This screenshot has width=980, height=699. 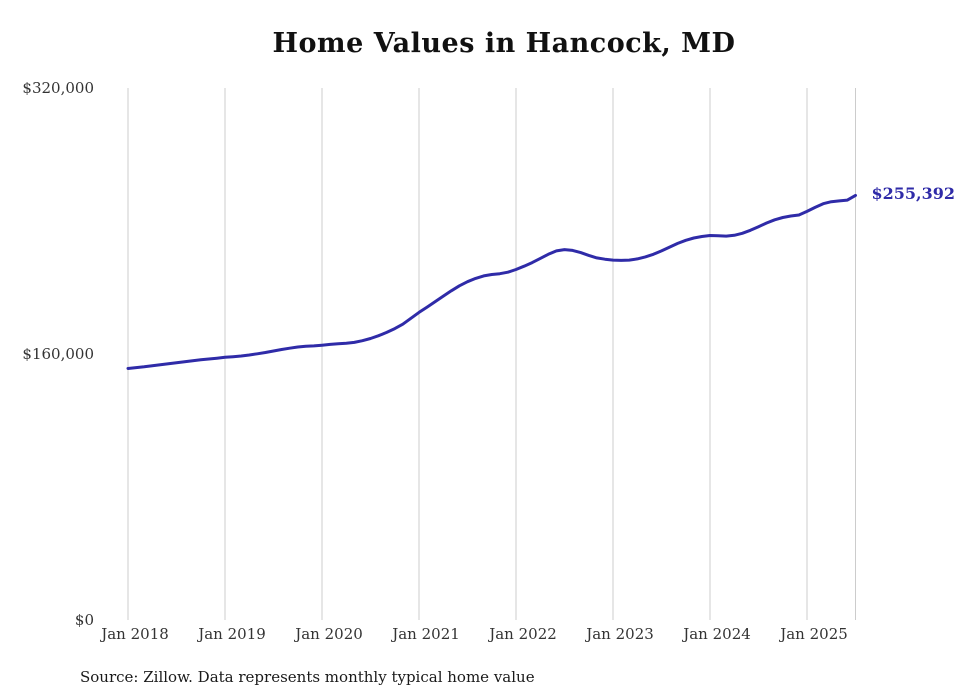 I want to click on chart-title: Home Values in Hancock, MD, so click(x=504, y=43).